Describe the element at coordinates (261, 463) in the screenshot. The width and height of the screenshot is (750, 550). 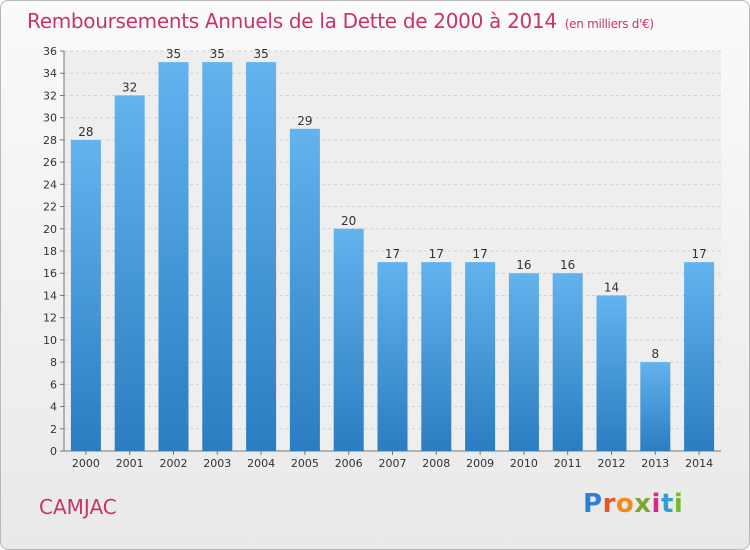
I see `x-tick-label: 2004` at that location.